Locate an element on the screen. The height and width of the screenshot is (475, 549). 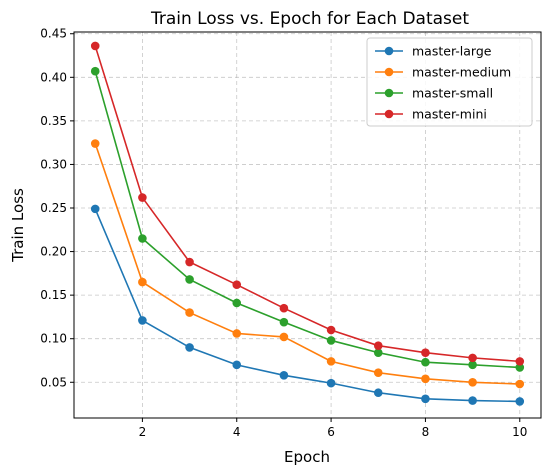
x-tick-label: 10 is located at coordinates (519, 432).